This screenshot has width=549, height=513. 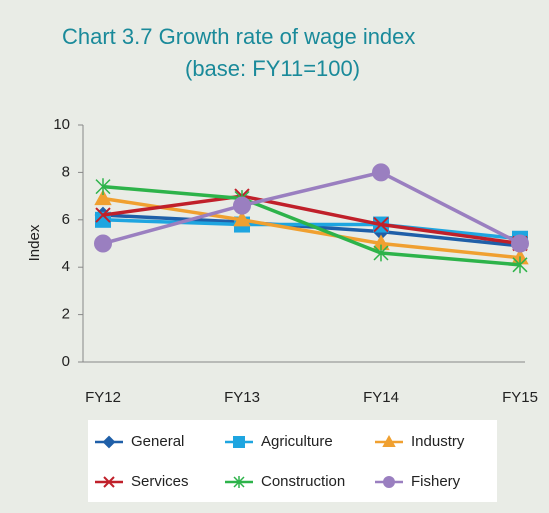 What do you see at coordinates (66, 314) in the screenshot?
I see `y-tick-label: 2` at bounding box center [66, 314].